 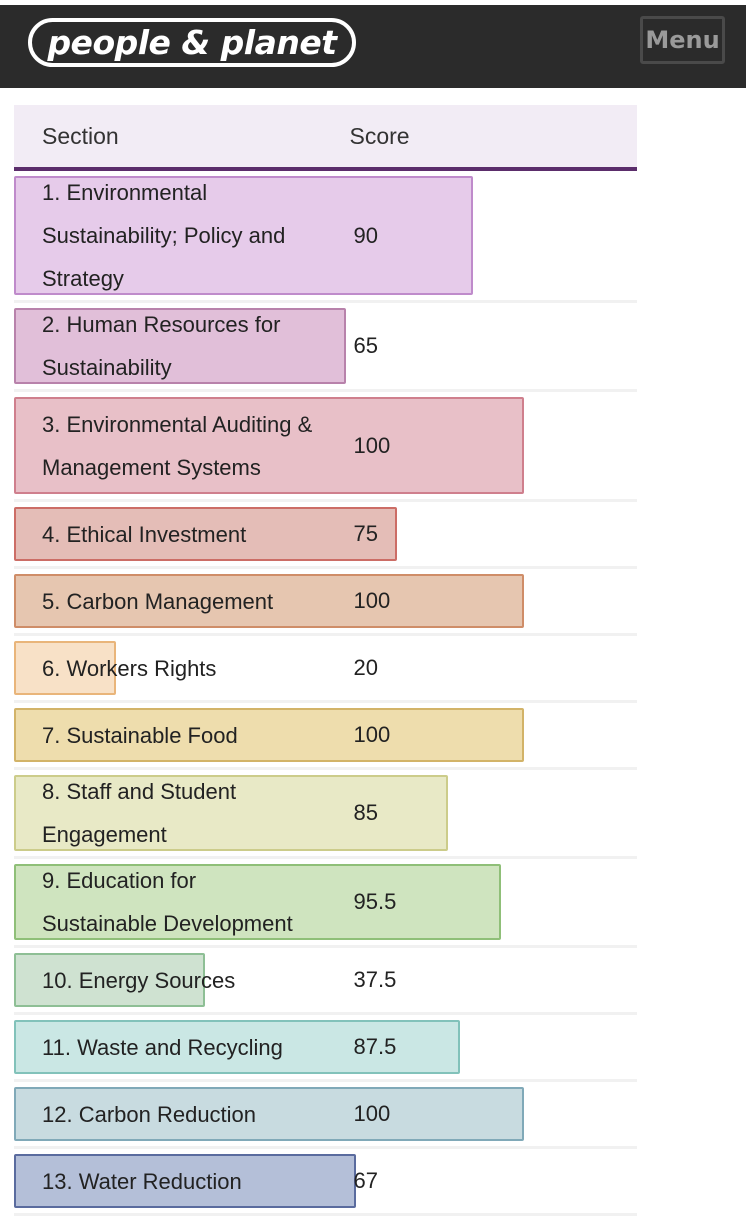 What do you see at coordinates (481, 346) in the screenshot?
I see `score-value: 65` at bounding box center [481, 346].